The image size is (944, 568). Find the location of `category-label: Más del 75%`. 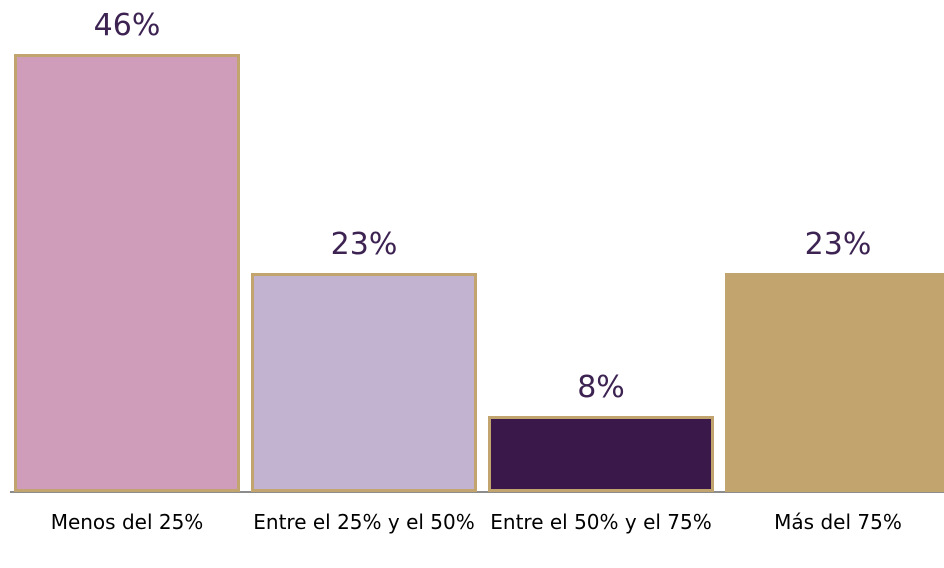

category-label: Más del 75% is located at coordinates (838, 522).